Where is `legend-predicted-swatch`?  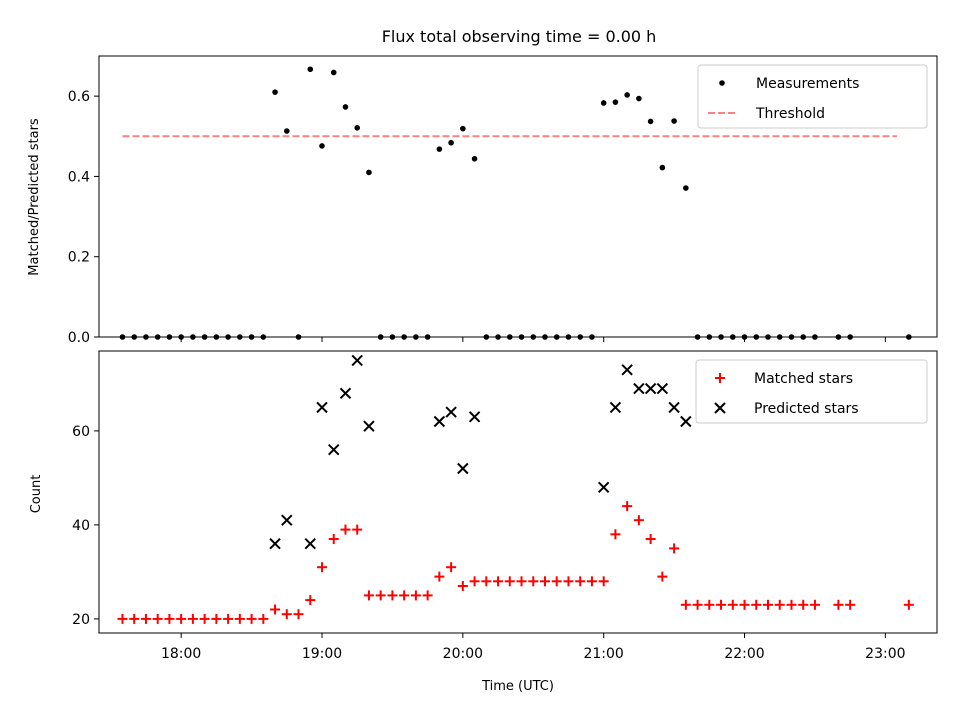 legend-predicted-swatch is located at coordinates (720, 408).